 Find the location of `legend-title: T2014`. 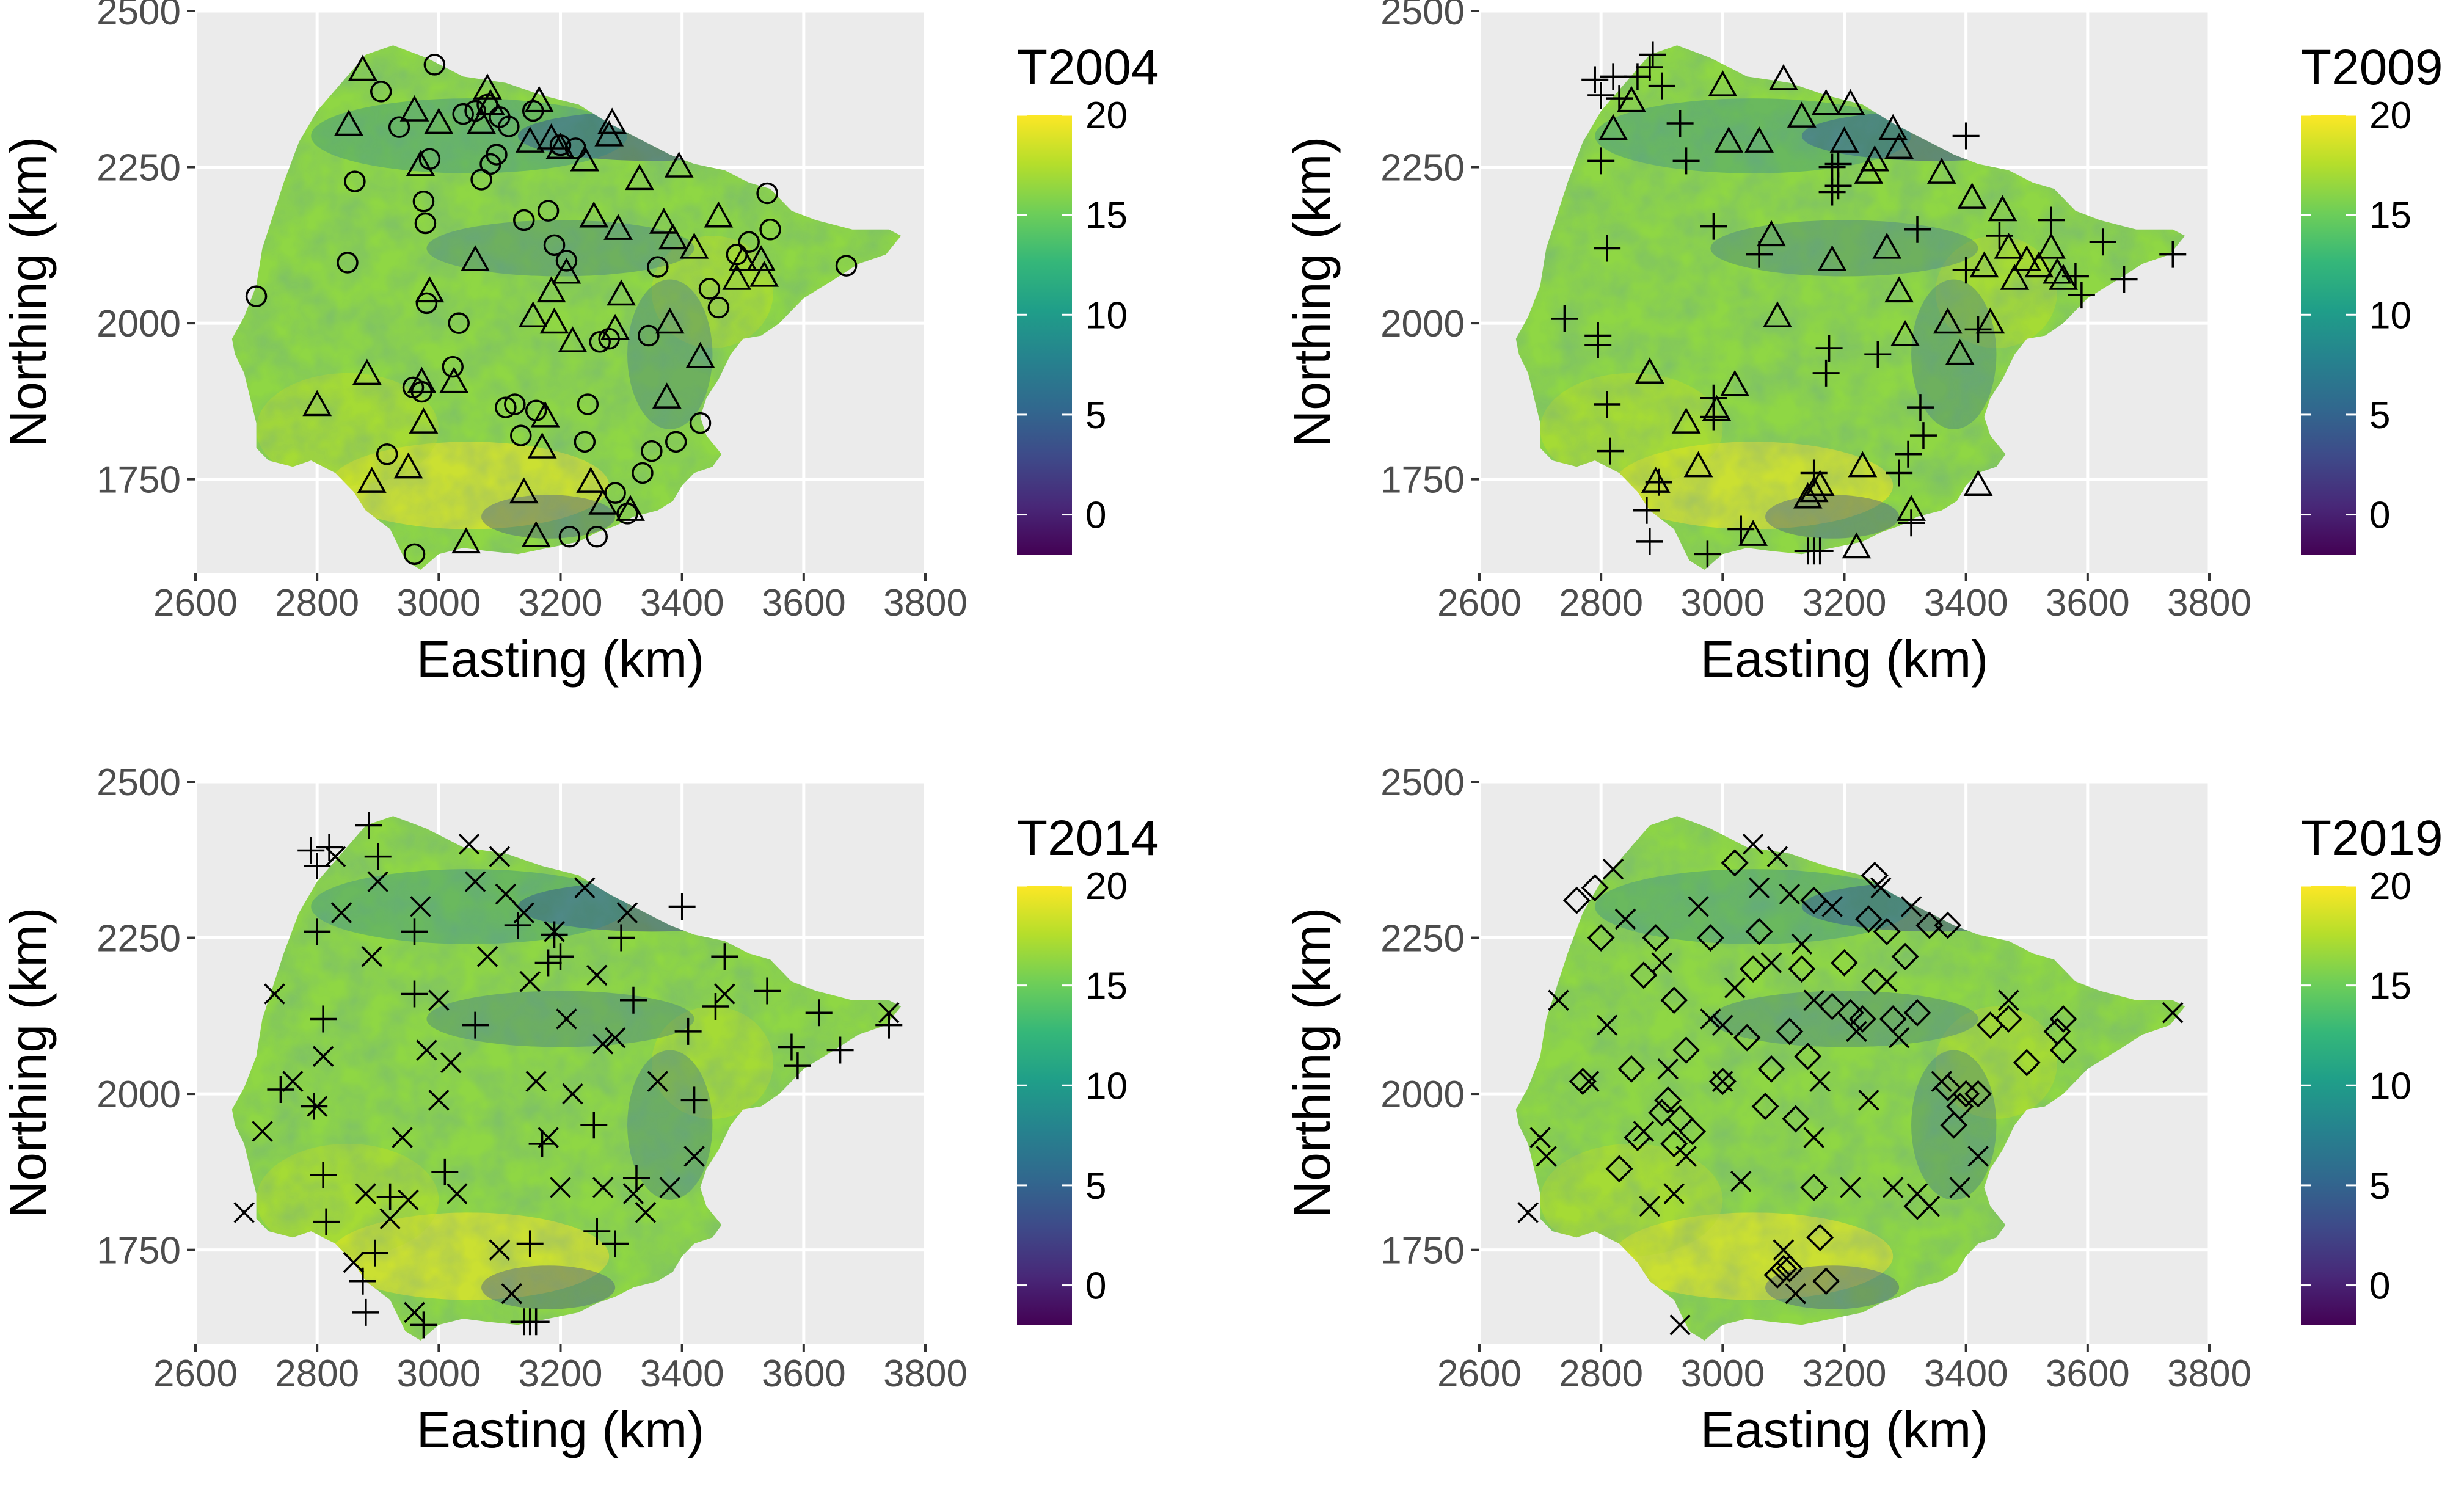

legend-title: T2014 is located at coordinates (1088, 838).